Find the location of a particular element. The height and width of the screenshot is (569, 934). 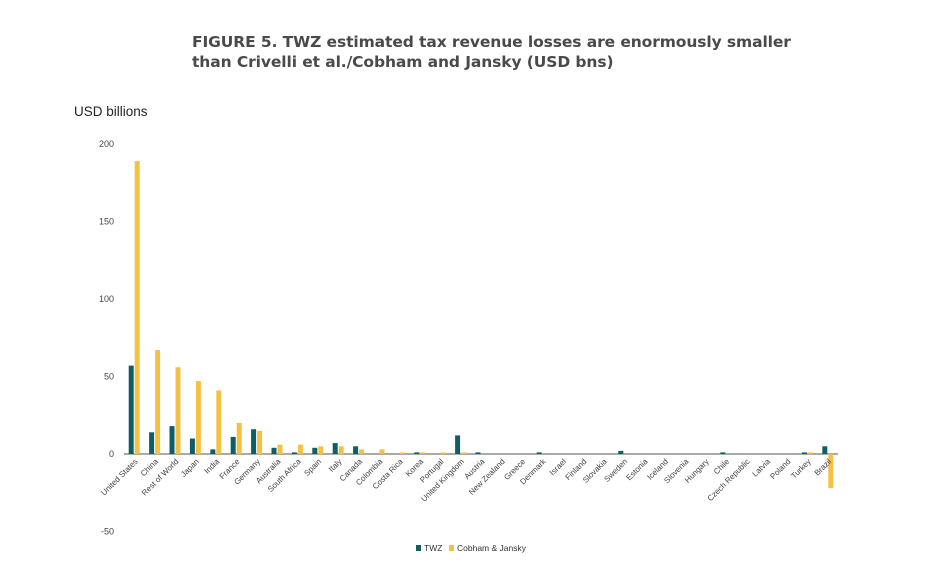

x-category-label: Spain is located at coordinates (312, 467).